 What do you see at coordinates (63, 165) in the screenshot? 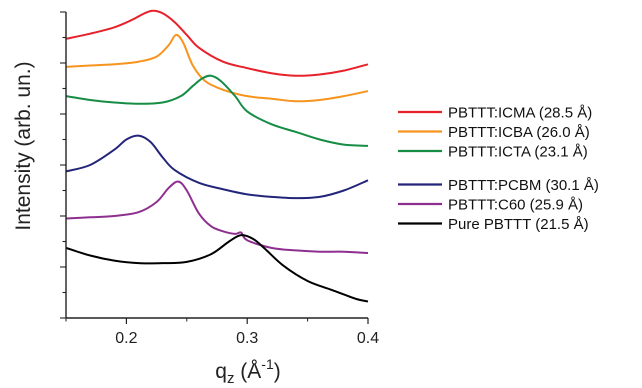
I see `y-ticks` at bounding box center [63, 165].